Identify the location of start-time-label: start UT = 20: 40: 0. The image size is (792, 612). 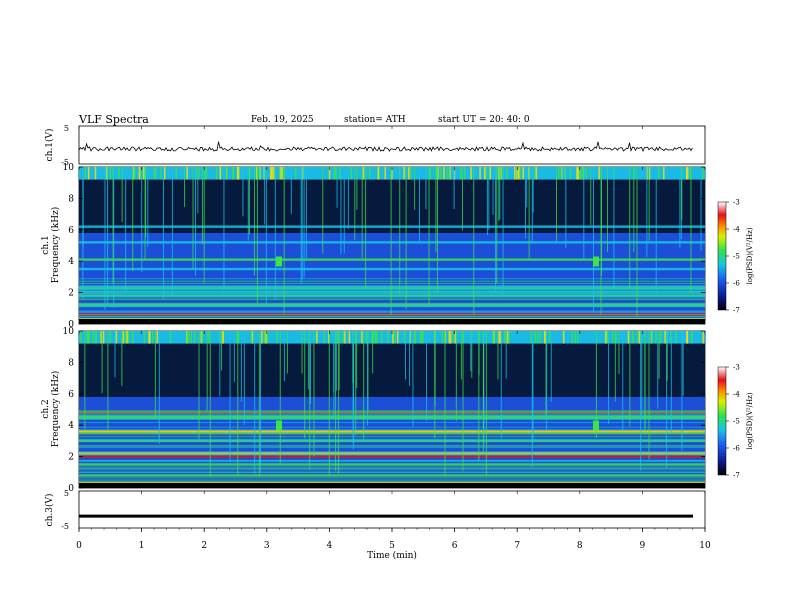
(484, 120).